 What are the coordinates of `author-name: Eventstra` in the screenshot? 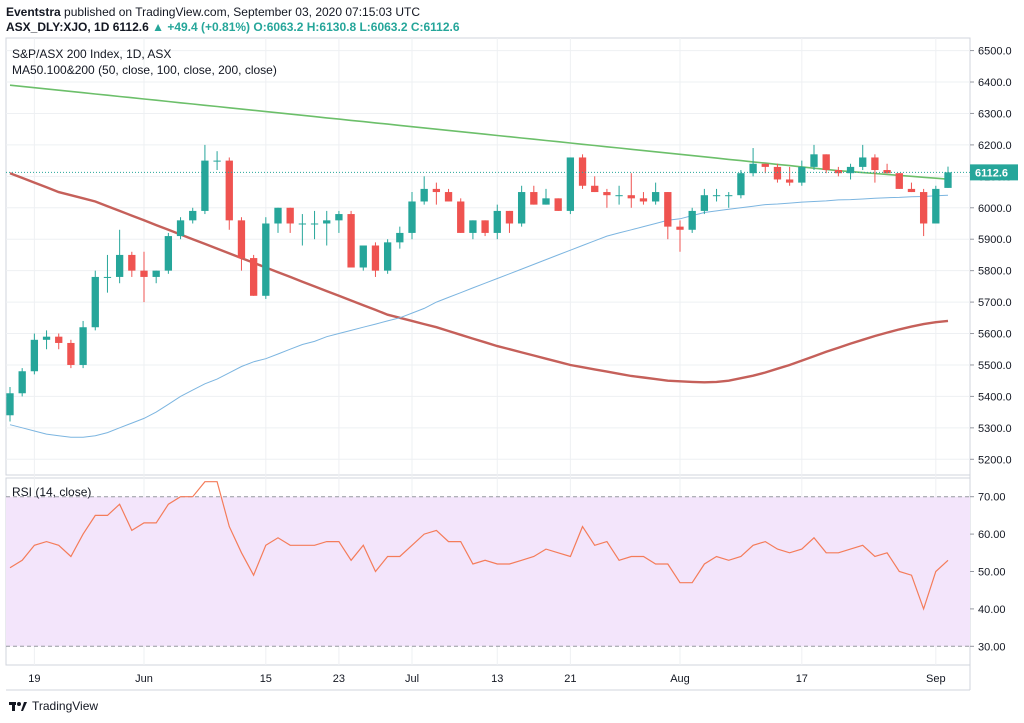 It's located at (33, 12).